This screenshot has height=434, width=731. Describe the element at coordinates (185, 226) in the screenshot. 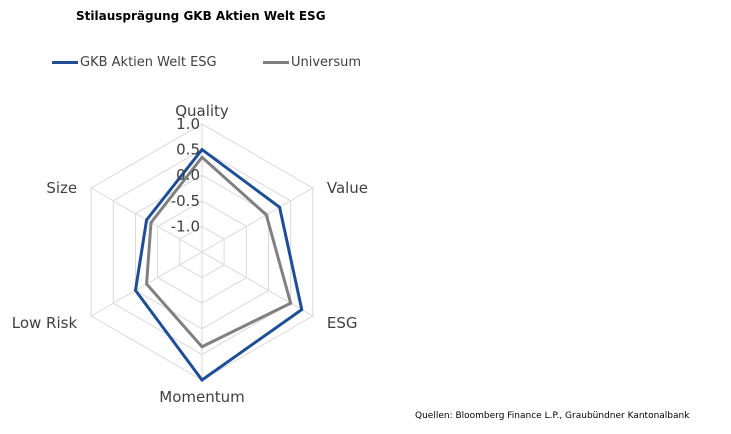

I see `tick-label: -1.0` at that location.